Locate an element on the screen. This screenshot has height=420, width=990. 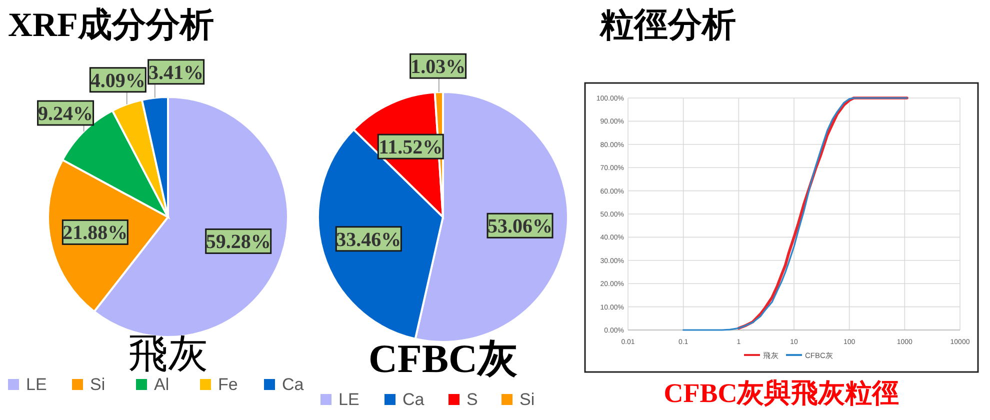
legend-label: S is located at coordinates (472, 399).